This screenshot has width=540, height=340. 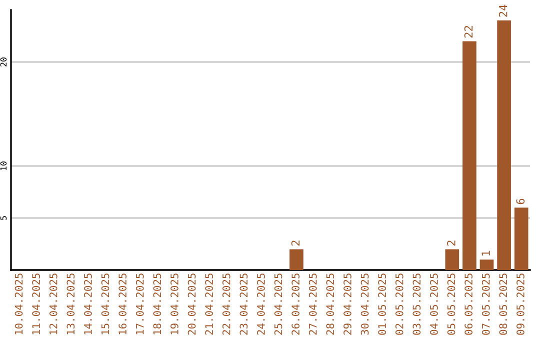 What do you see at coordinates (140, 304) in the screenshot?
I see `x-tick-label: 17.04.2025` at bounding box center [140, 304].